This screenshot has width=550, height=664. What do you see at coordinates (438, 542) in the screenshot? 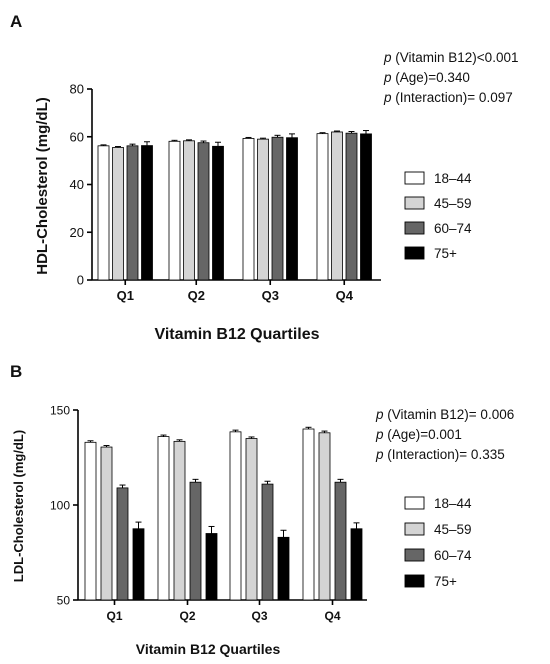
I see `panel-b-legend: 18–44 45–59 60–74 75+` at bounding box center [438, 542].